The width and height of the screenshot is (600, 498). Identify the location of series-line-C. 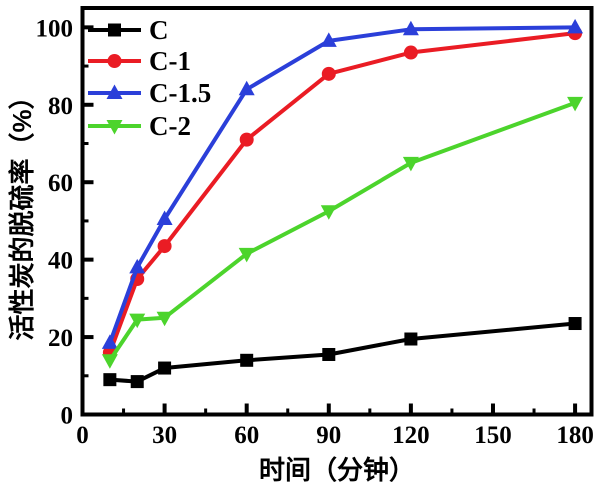
(342, 352).